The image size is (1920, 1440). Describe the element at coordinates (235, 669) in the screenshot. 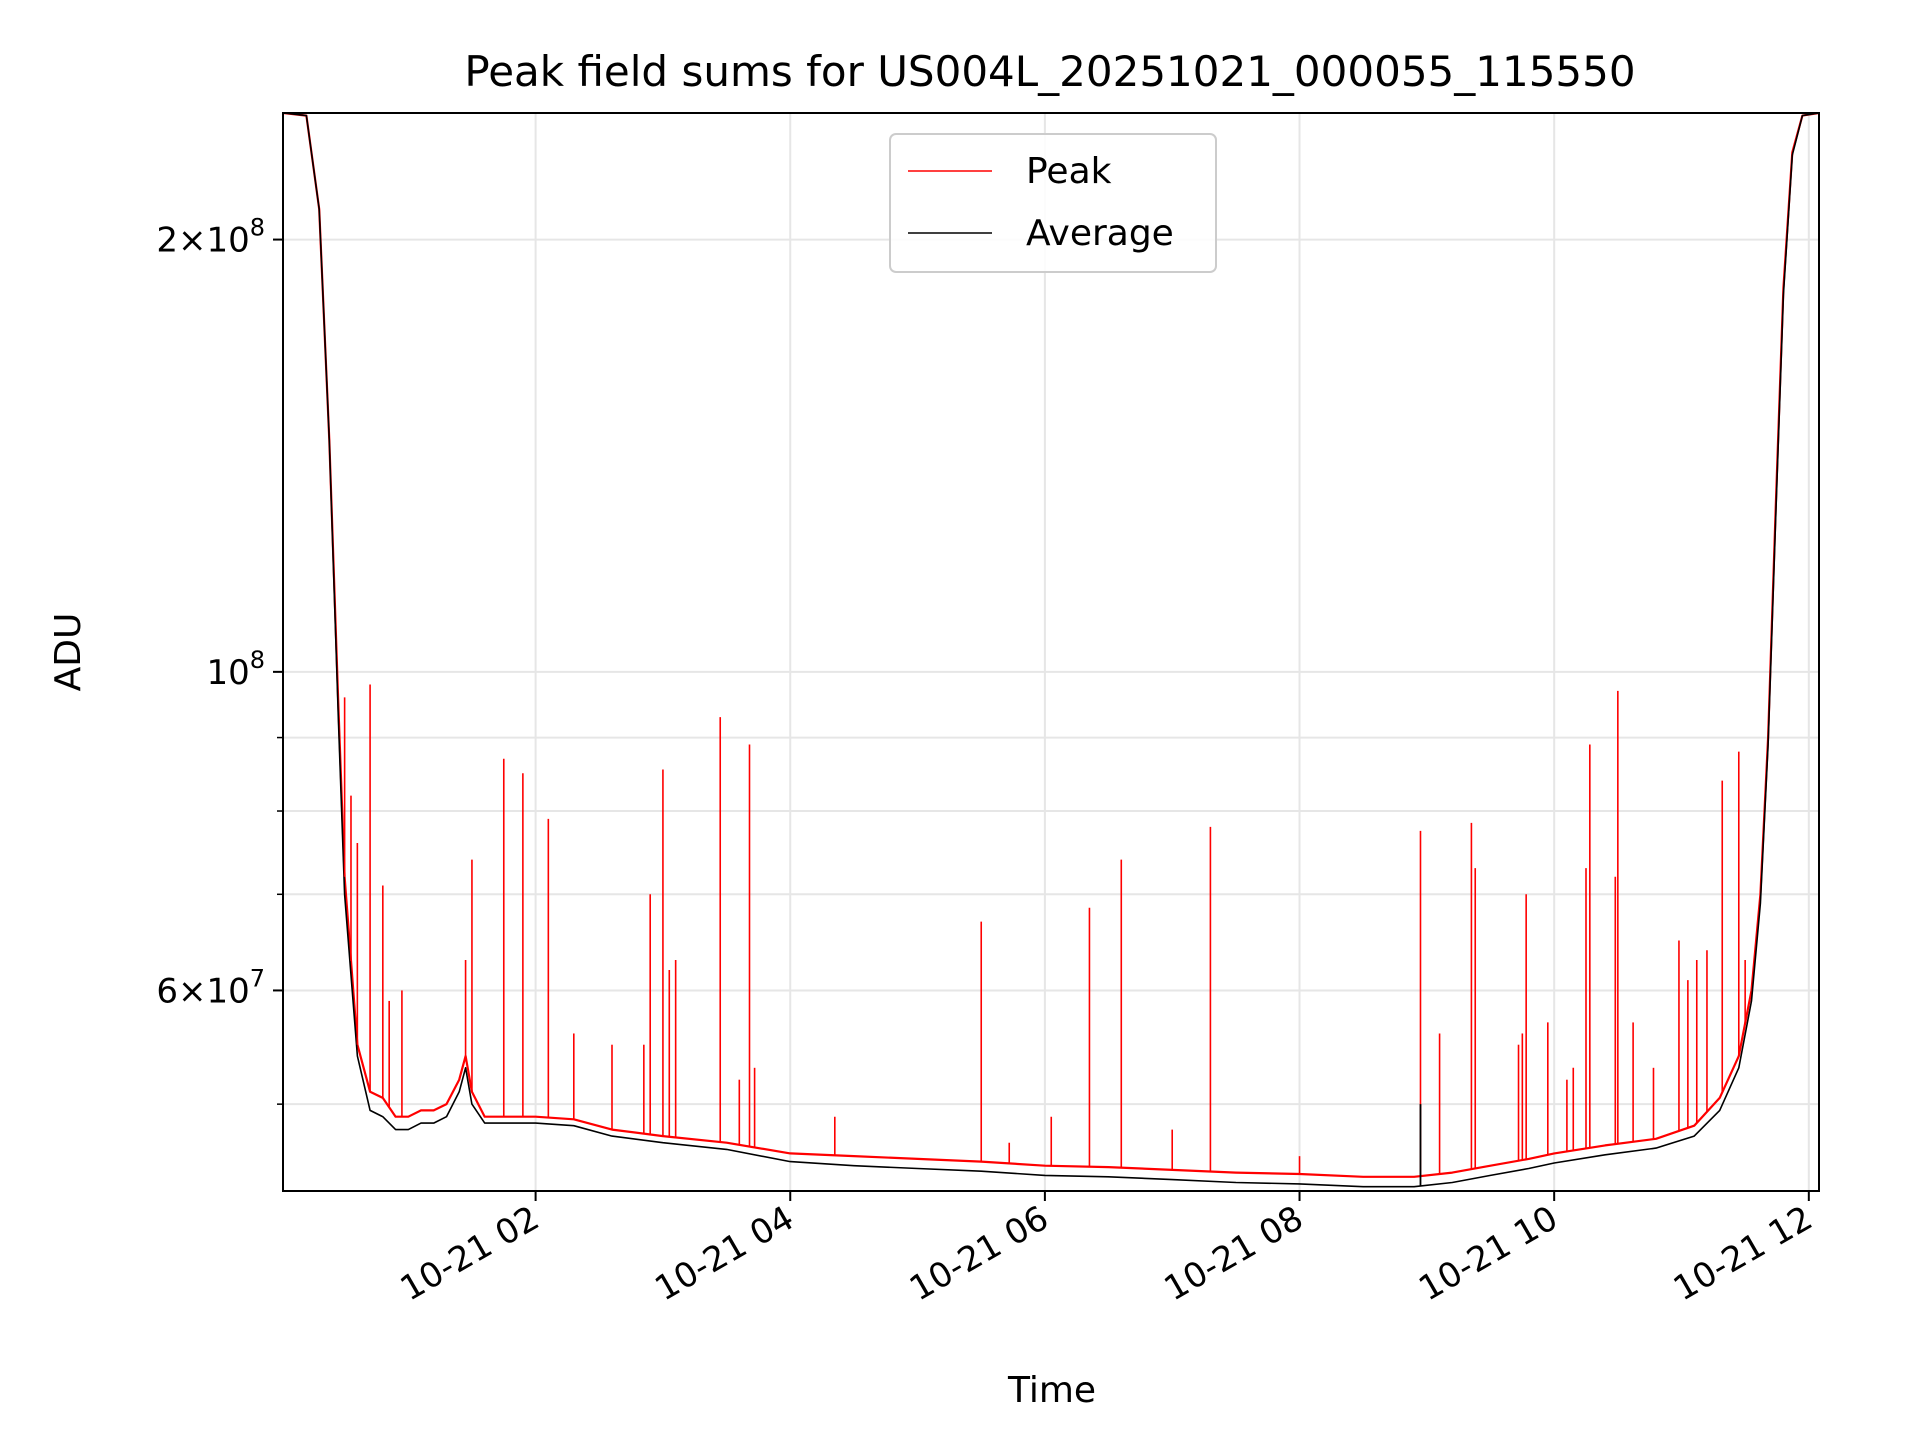

I see `y-tick-label: 108` at that location.